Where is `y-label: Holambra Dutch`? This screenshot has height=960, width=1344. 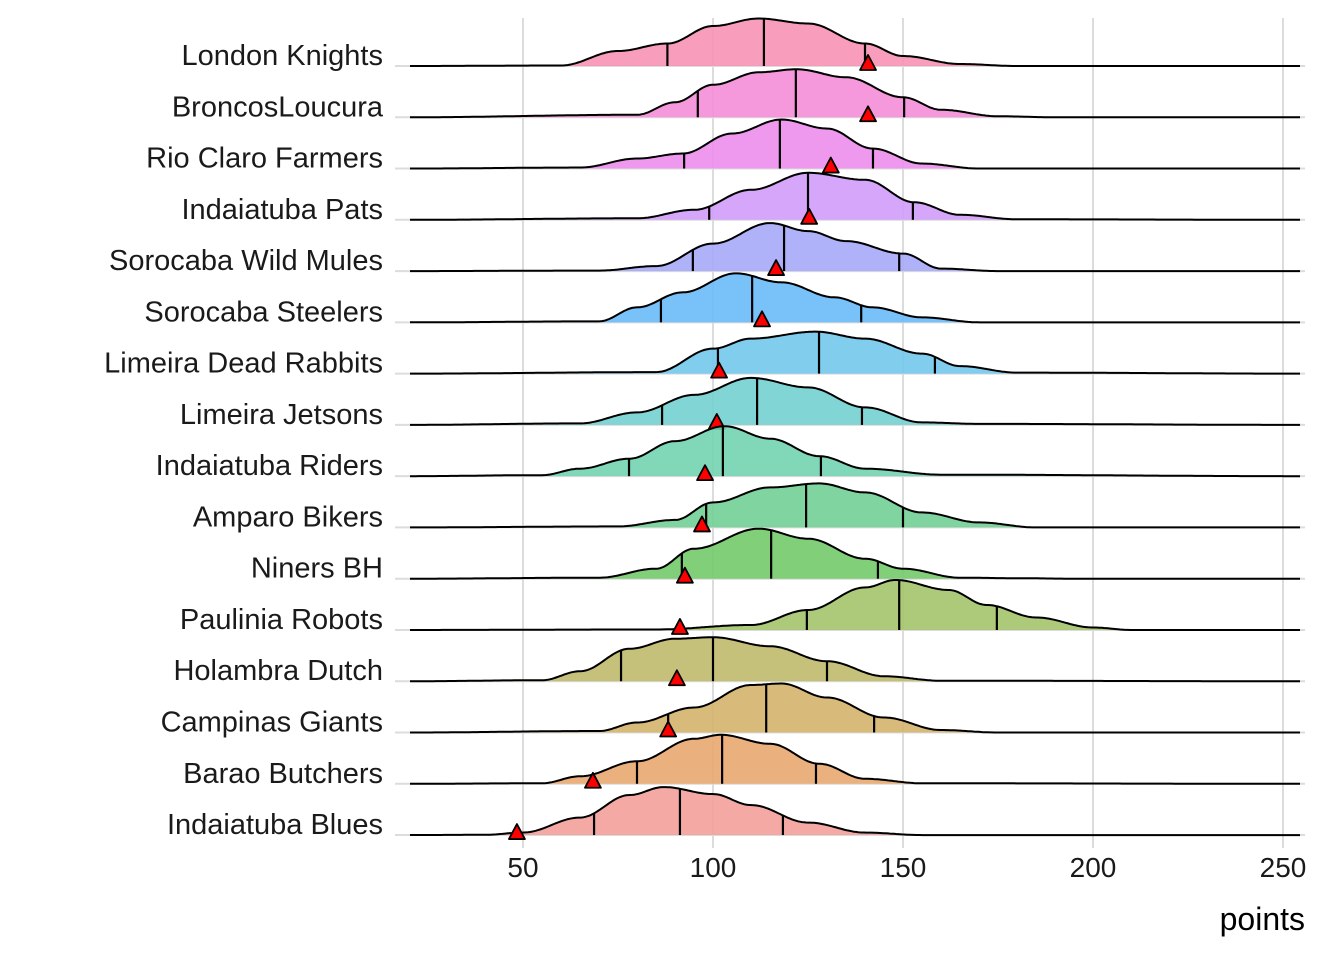 y-label: Holambra Dutch is located at coordinates (278, 671).